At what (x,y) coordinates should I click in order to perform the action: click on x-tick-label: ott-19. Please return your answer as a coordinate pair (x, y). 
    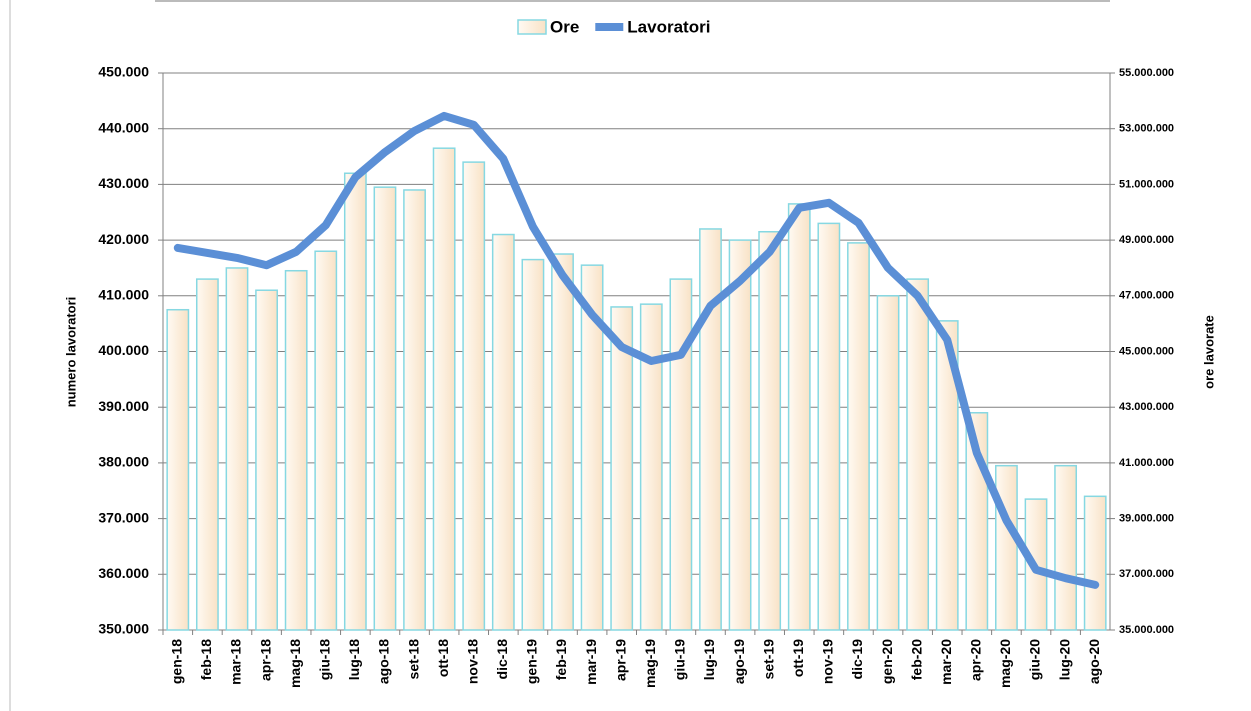
    Looking at the image, I should click on (798, 658).